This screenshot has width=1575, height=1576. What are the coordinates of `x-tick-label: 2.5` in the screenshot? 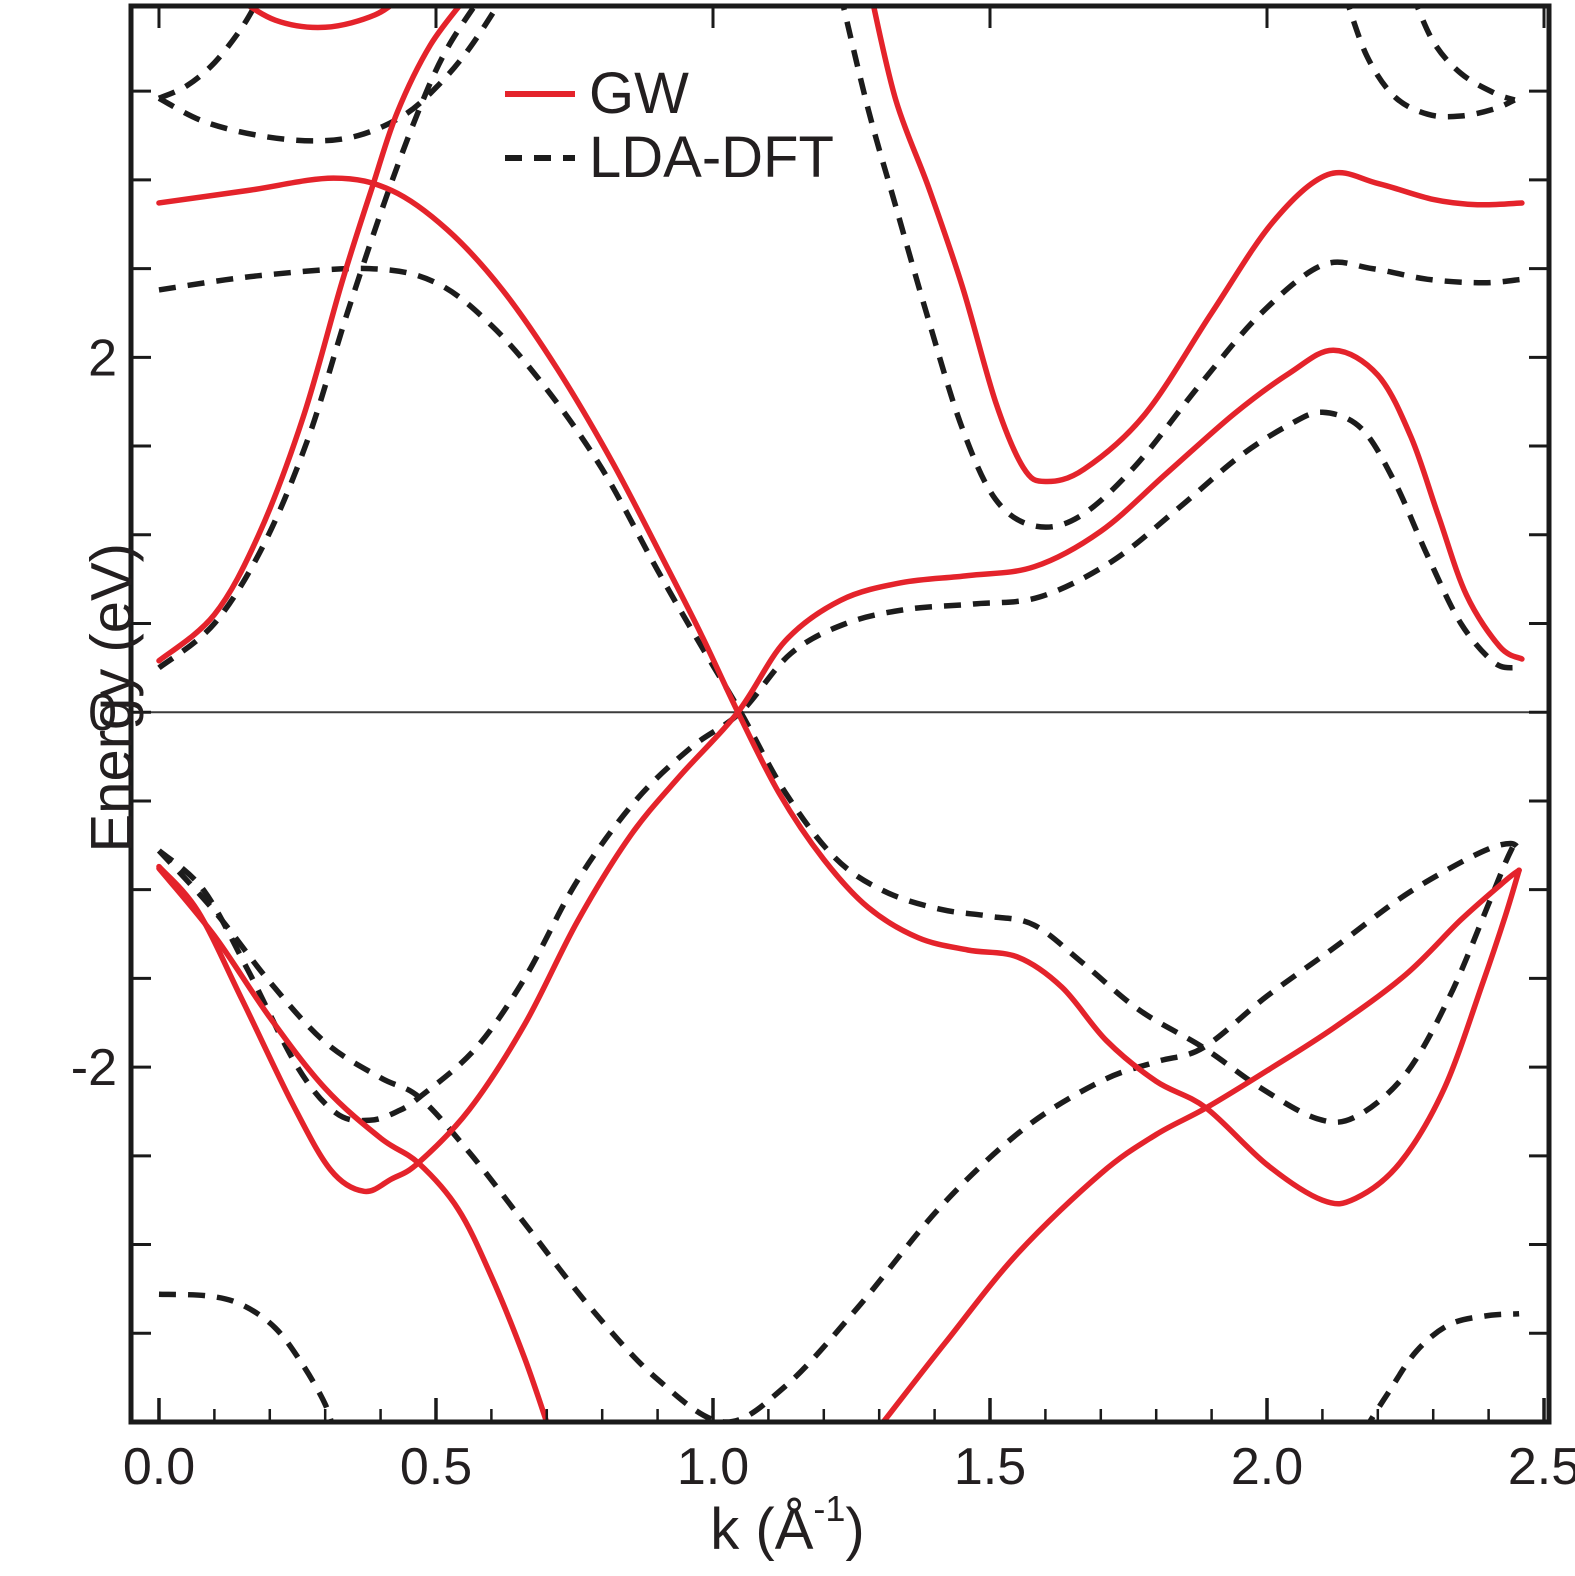 It's located at (1541, 1467).